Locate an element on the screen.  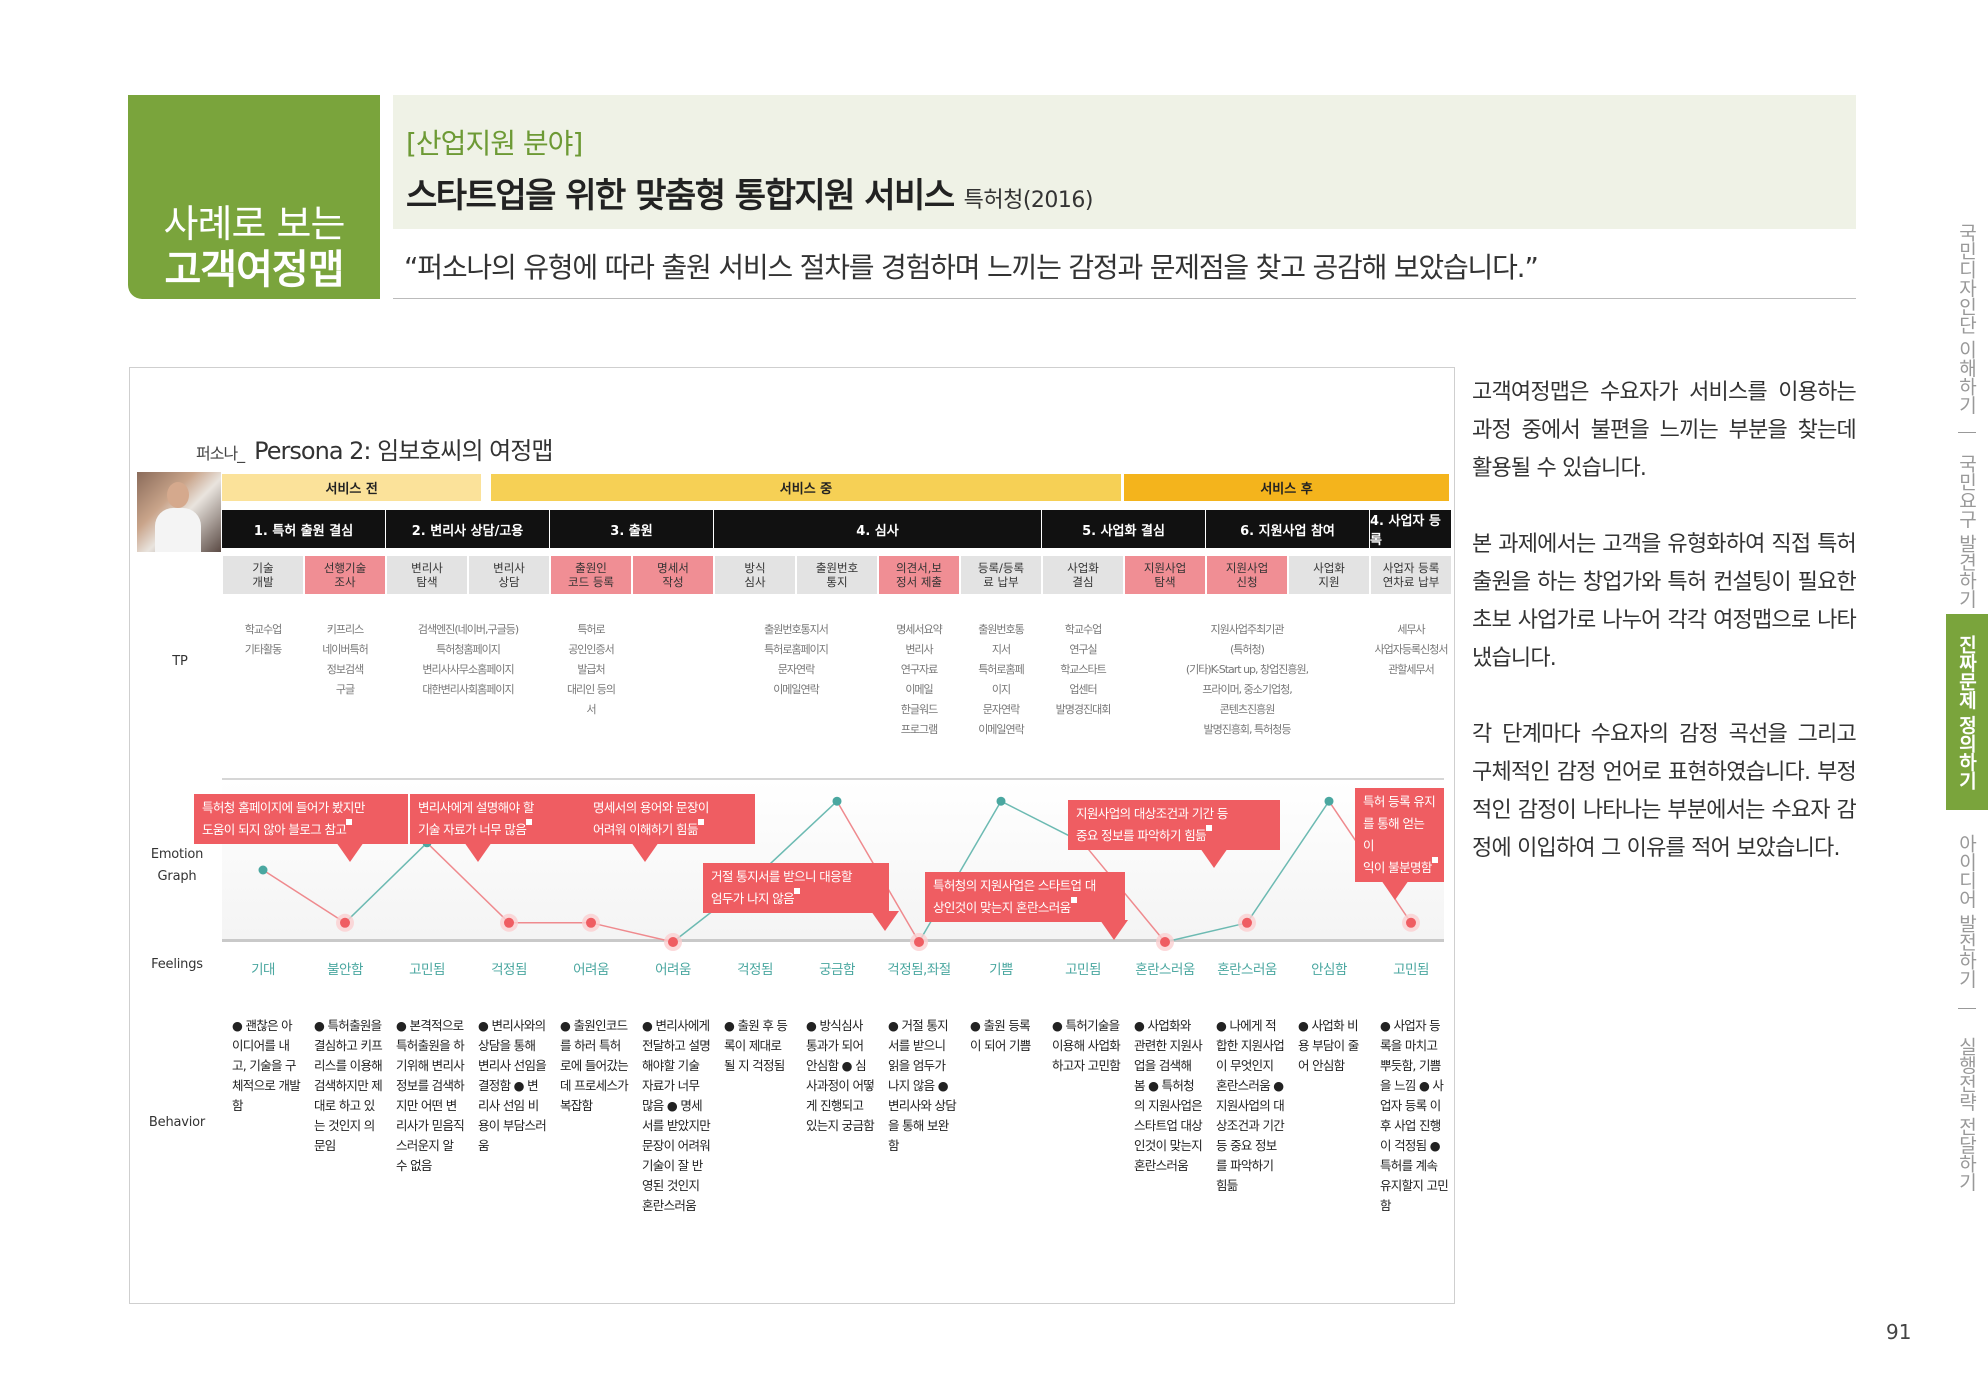
stage-header: 1. 특허 출원 결심 is located at coordinates (304, 529).